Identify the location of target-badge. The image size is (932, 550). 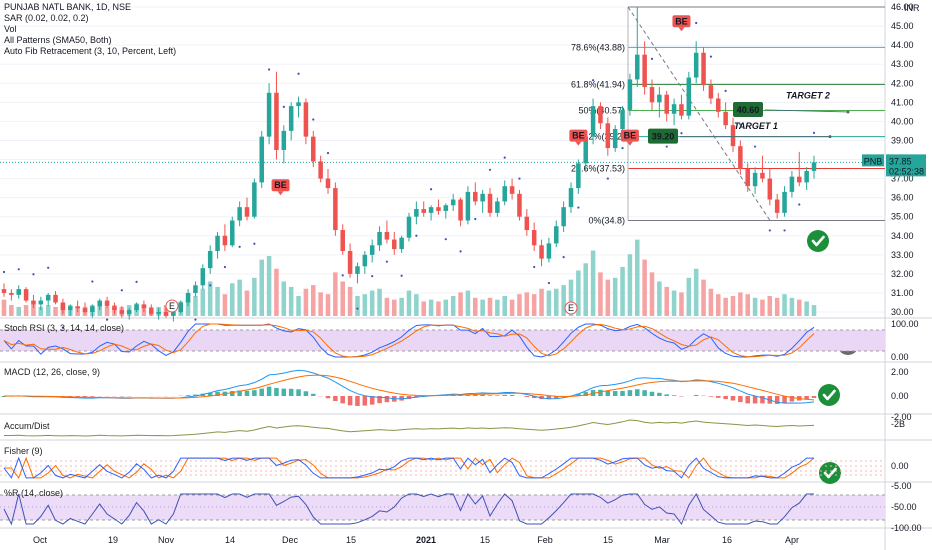
(748, 109).